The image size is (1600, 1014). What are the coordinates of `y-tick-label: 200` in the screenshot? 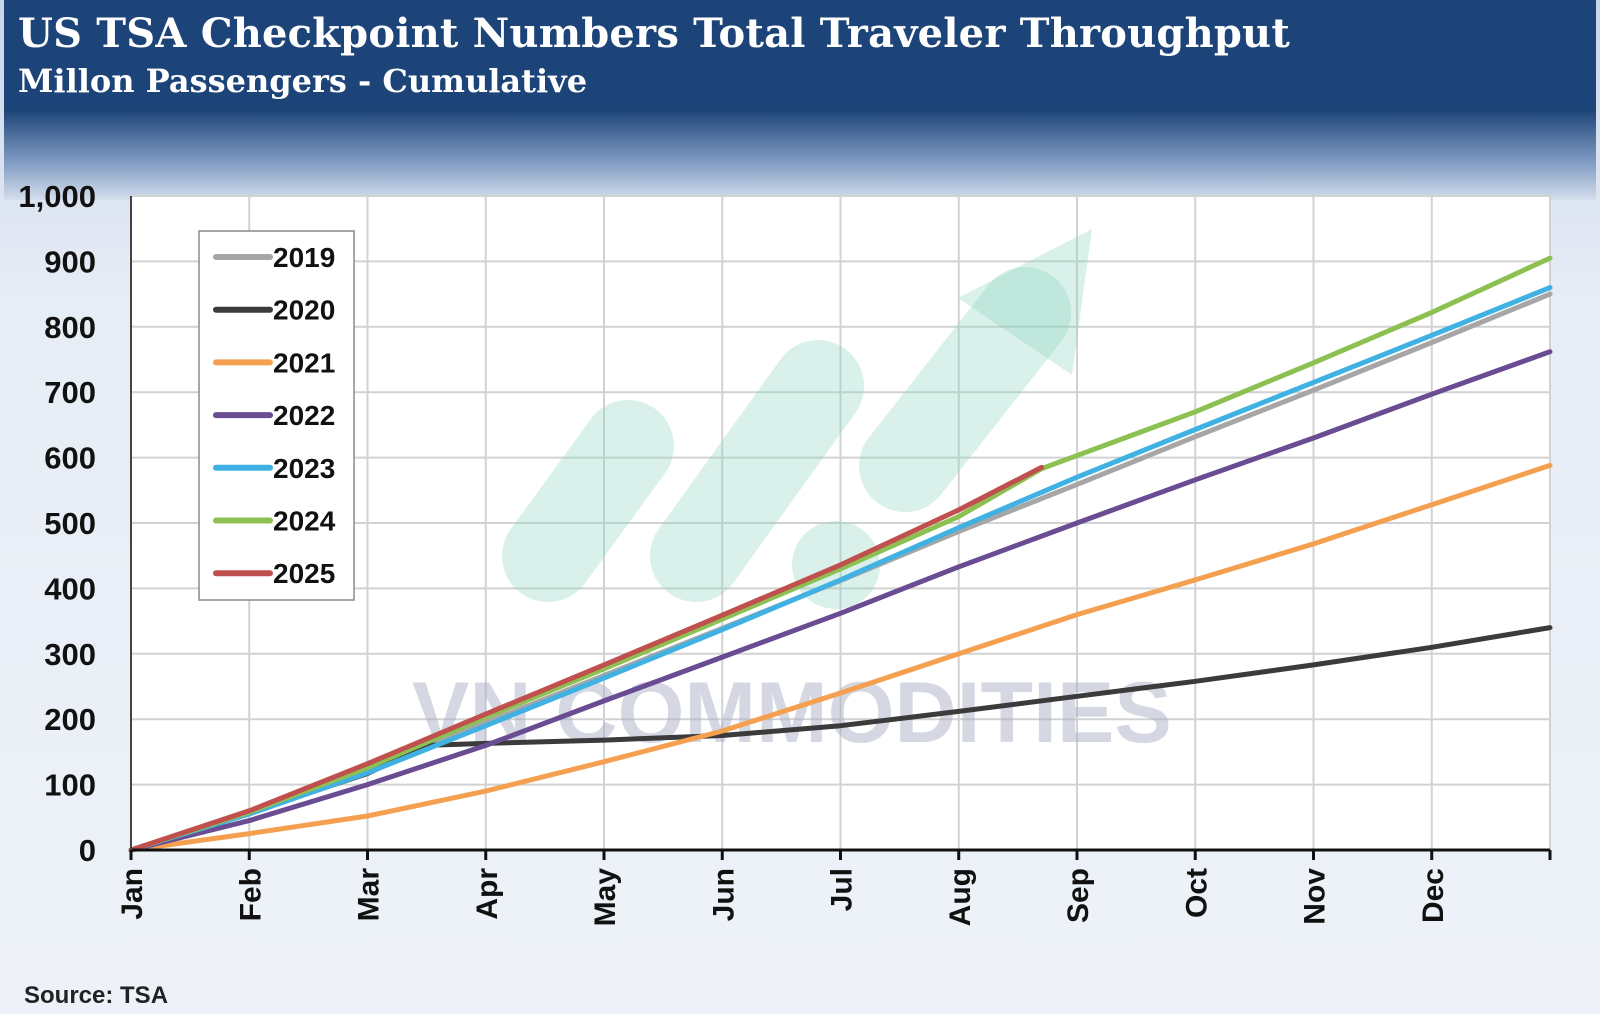 It's located at (70, 719).